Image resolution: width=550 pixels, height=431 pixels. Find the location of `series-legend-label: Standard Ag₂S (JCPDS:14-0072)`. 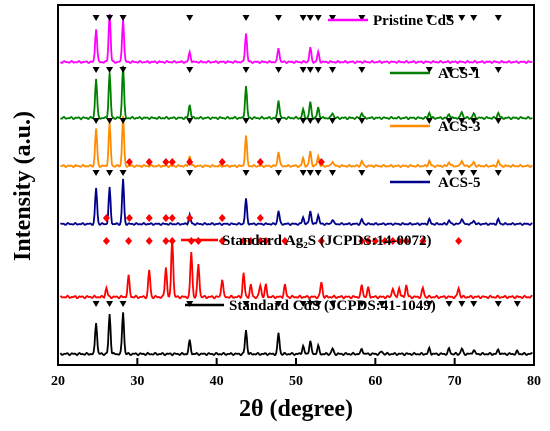

series-legend-label: Standard Ag₂S (JCPDS:14-0072) is located at coordinates (327, 241).